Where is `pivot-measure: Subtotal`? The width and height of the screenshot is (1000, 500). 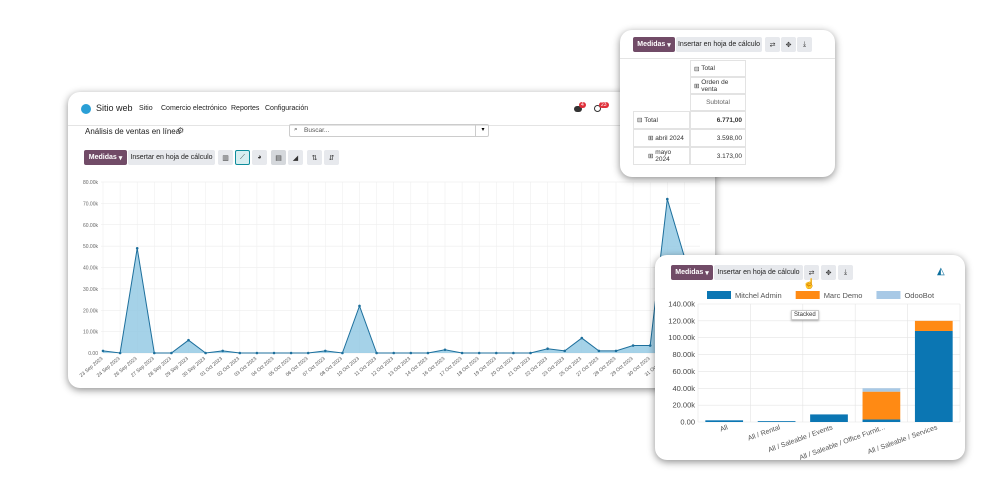
pivot-measure: Subtotal is located at coordinates (718, 102).